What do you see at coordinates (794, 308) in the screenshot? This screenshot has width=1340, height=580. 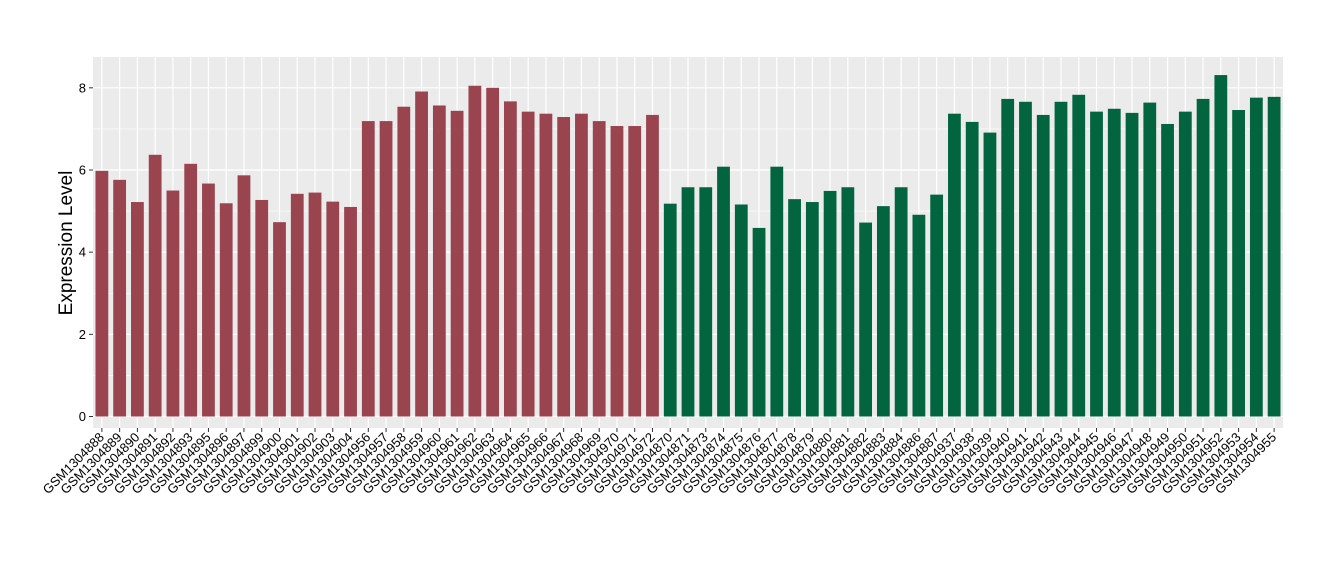 I see `bar-GSM1304878` at bounding box center [794, 308].